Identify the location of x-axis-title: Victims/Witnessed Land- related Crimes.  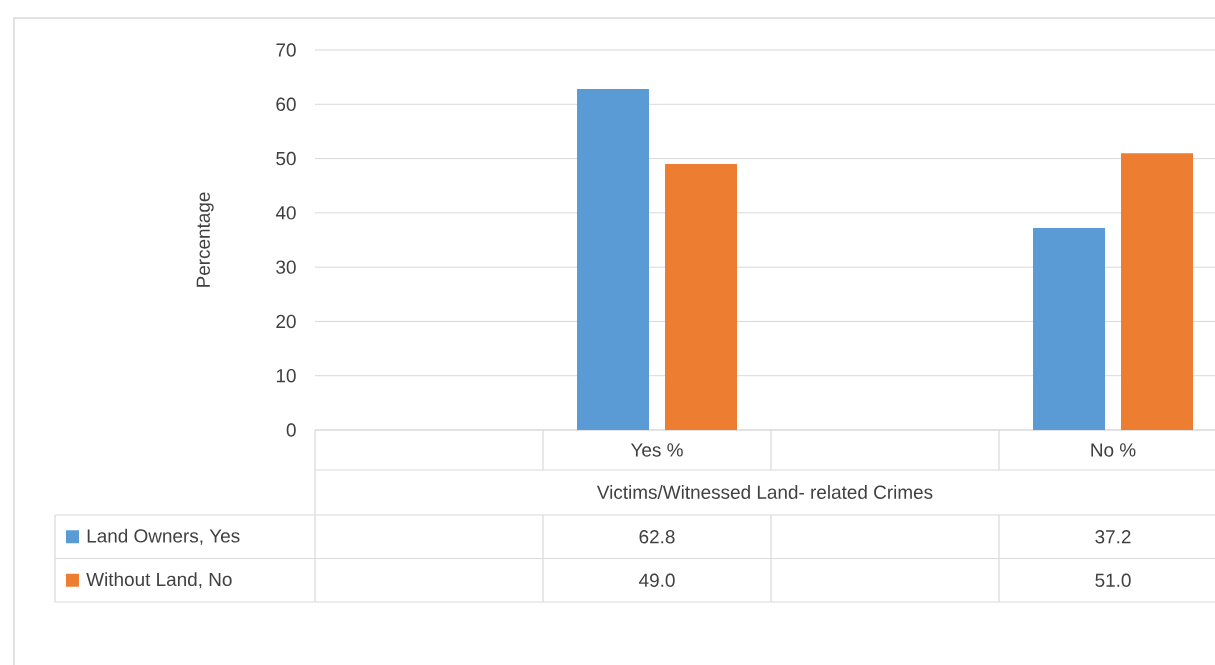
(764, 492).